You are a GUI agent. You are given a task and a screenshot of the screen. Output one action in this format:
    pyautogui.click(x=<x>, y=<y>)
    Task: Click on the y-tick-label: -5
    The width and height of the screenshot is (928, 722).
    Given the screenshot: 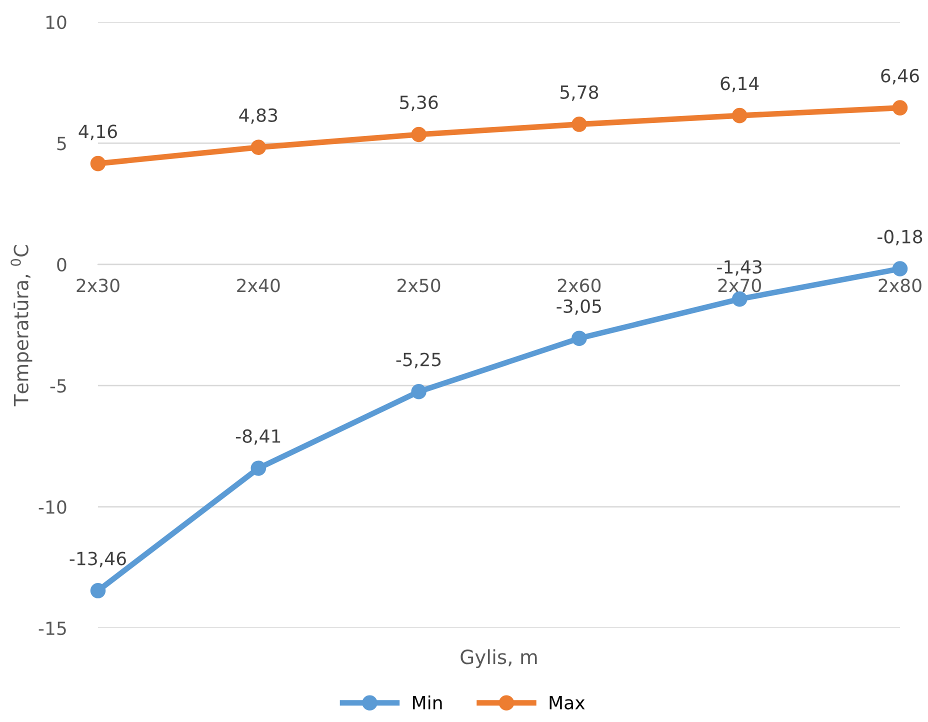 What is the action you would take?
    pyautogui.click(x=58, y=386)
    